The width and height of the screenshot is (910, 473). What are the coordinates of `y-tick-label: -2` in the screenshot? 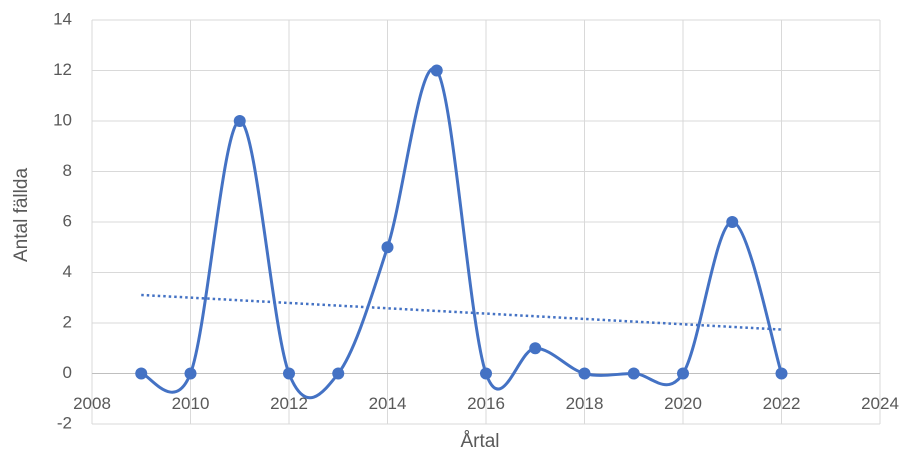 It's located at (64, 422).